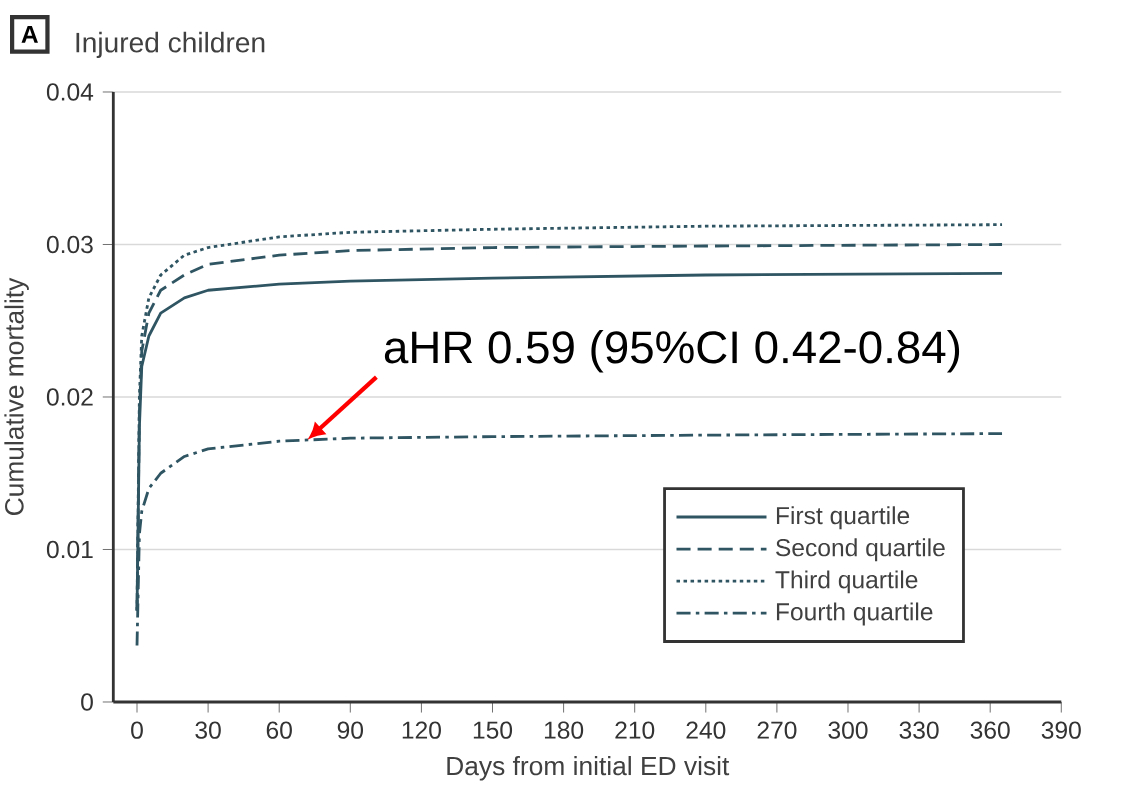 Image resolution: width=1135 pixels, height=800 pixels. What do you see at coordinates (69, 397) in the screenshot?
I see `y-tick-label: 0.02` at bounding box center [69, 397].